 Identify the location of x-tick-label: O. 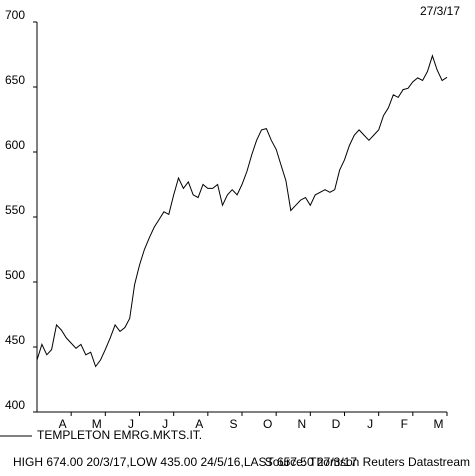
(267, 424).